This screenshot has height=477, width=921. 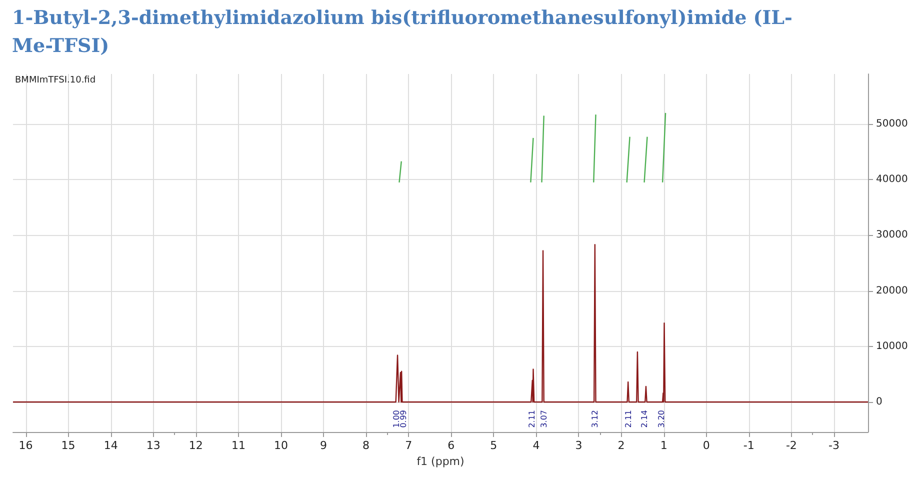 I want to click on annotation: 0.99, so click(x=403, y=419).